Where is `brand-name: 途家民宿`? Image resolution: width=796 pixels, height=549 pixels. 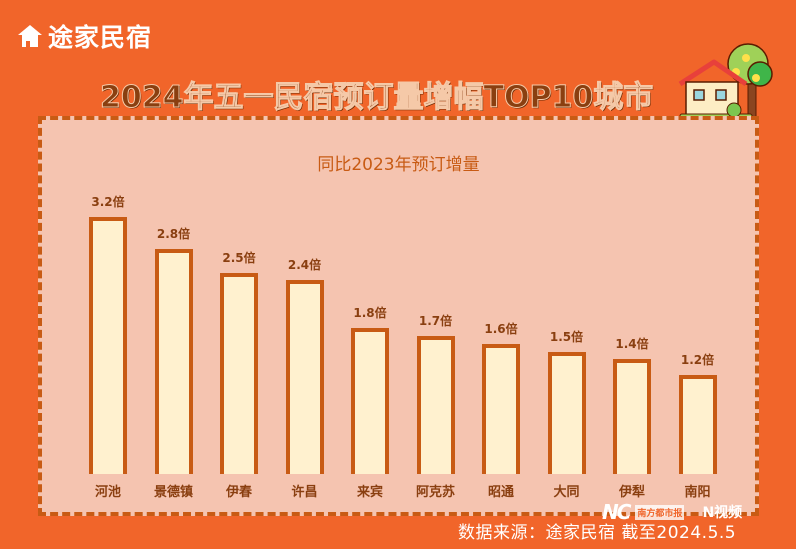 brand-name: 途家民宿 is located at coordinates (100, 37).